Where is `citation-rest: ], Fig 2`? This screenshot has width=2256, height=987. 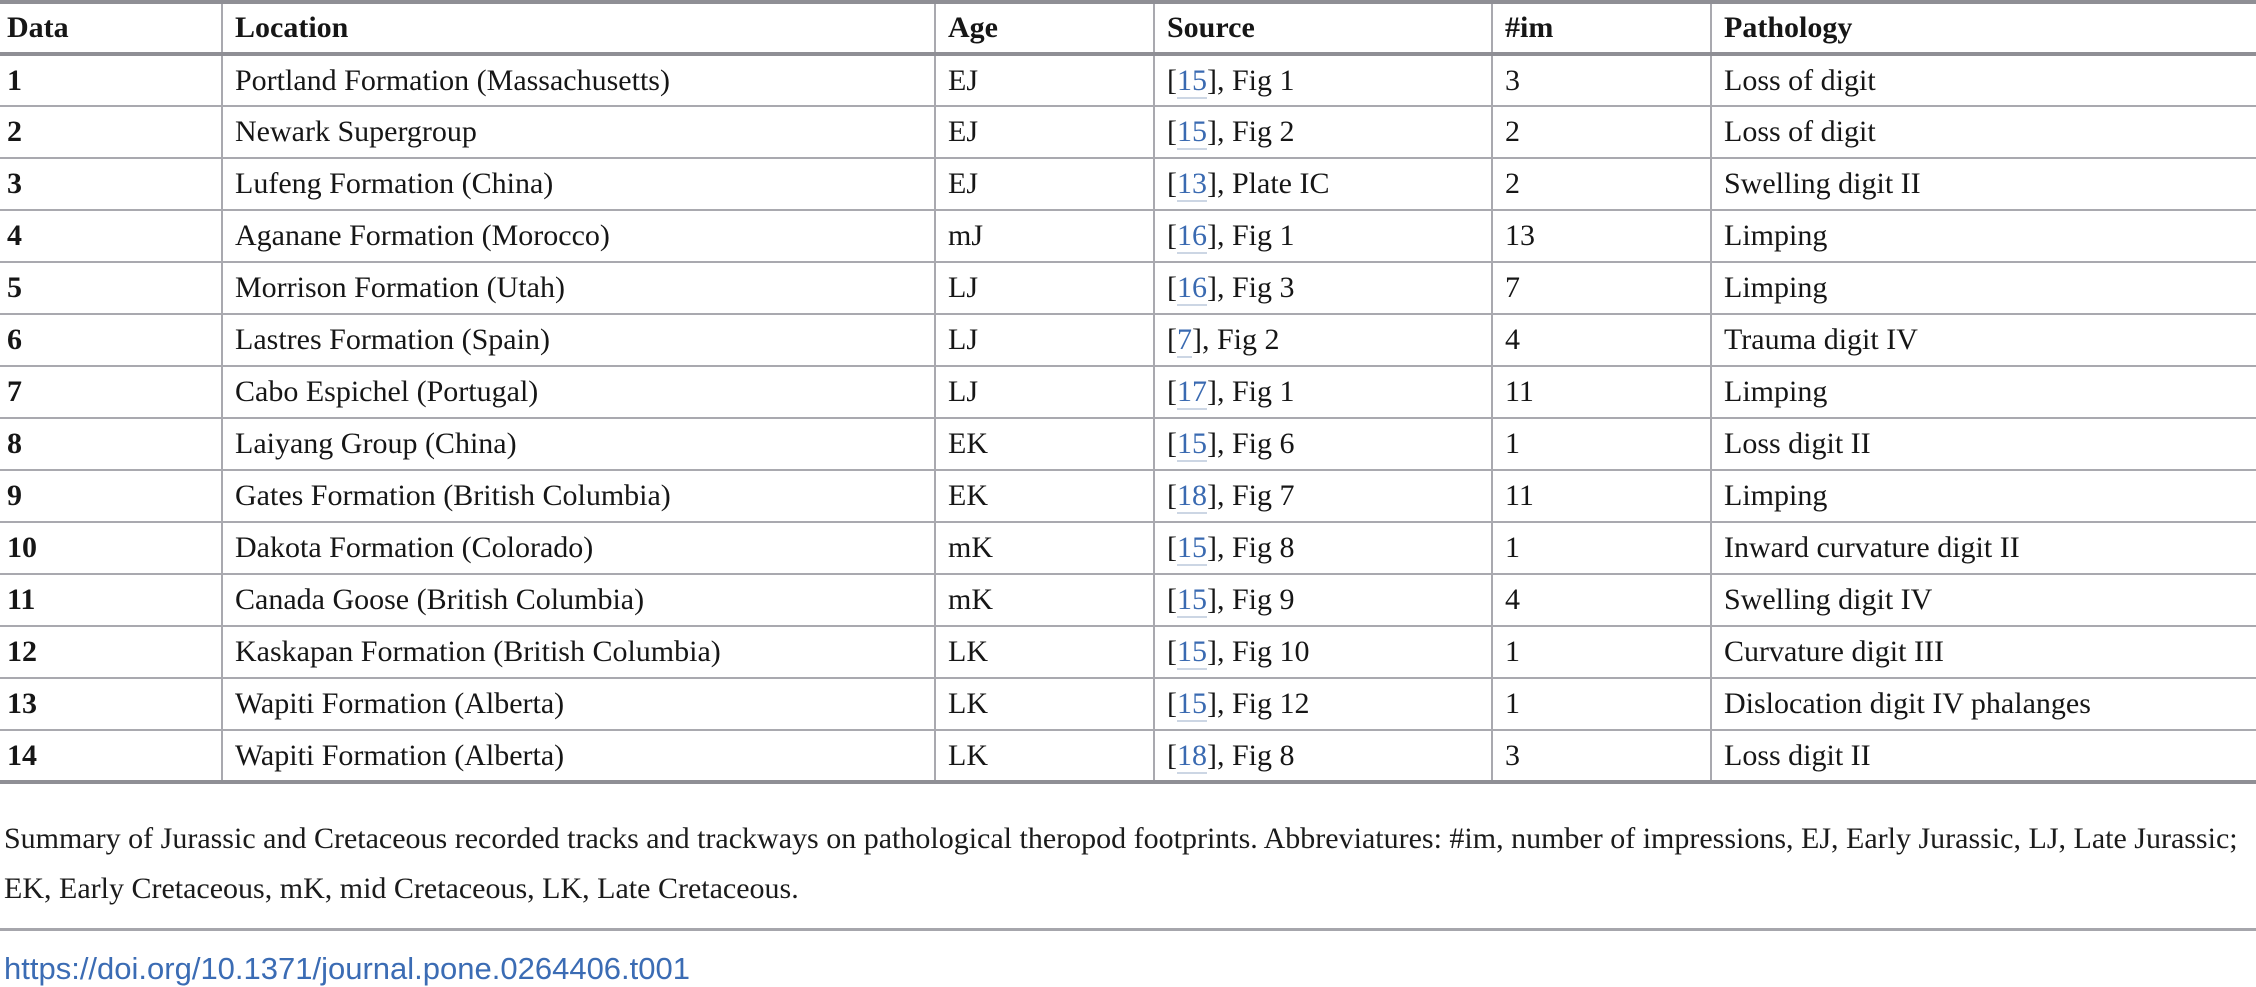
citation-rest: ], Fig 2 is located at coordinates (1236, 339).